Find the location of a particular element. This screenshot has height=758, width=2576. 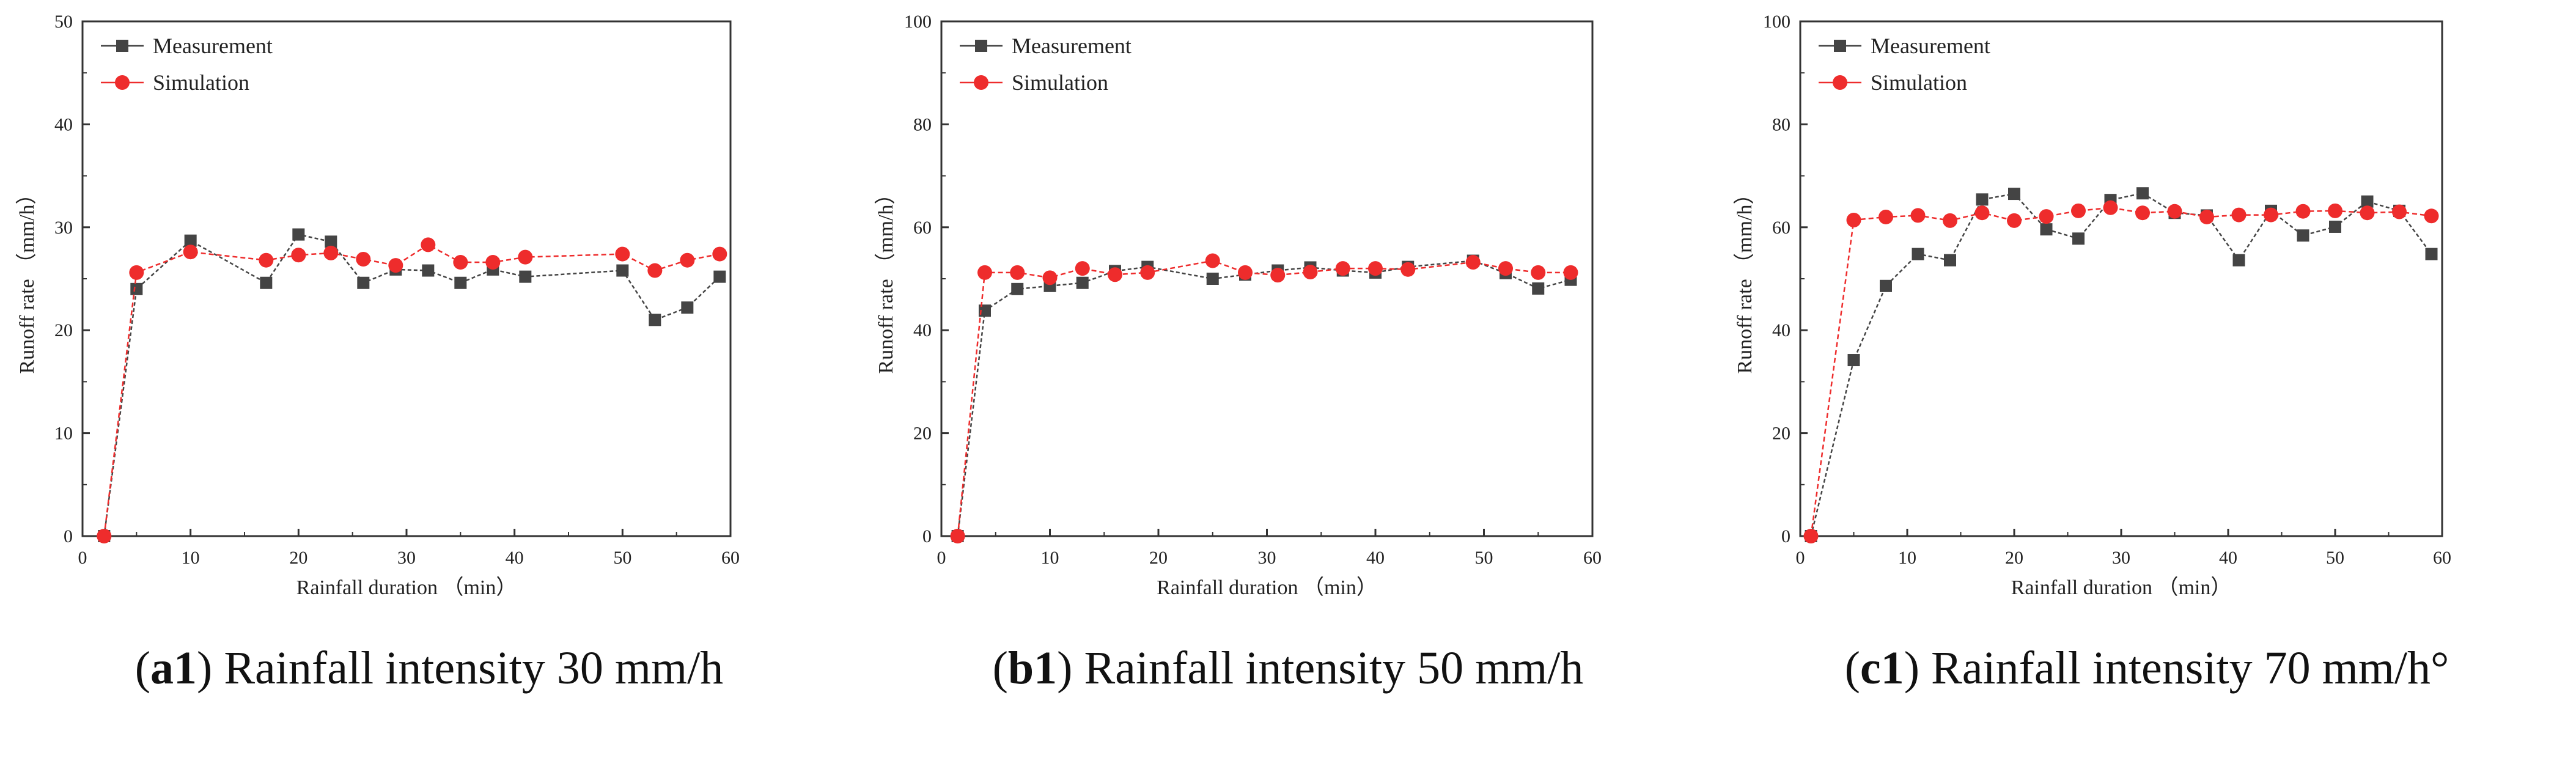

y-tick-label: 0 is located at coordinates (1786, 536).